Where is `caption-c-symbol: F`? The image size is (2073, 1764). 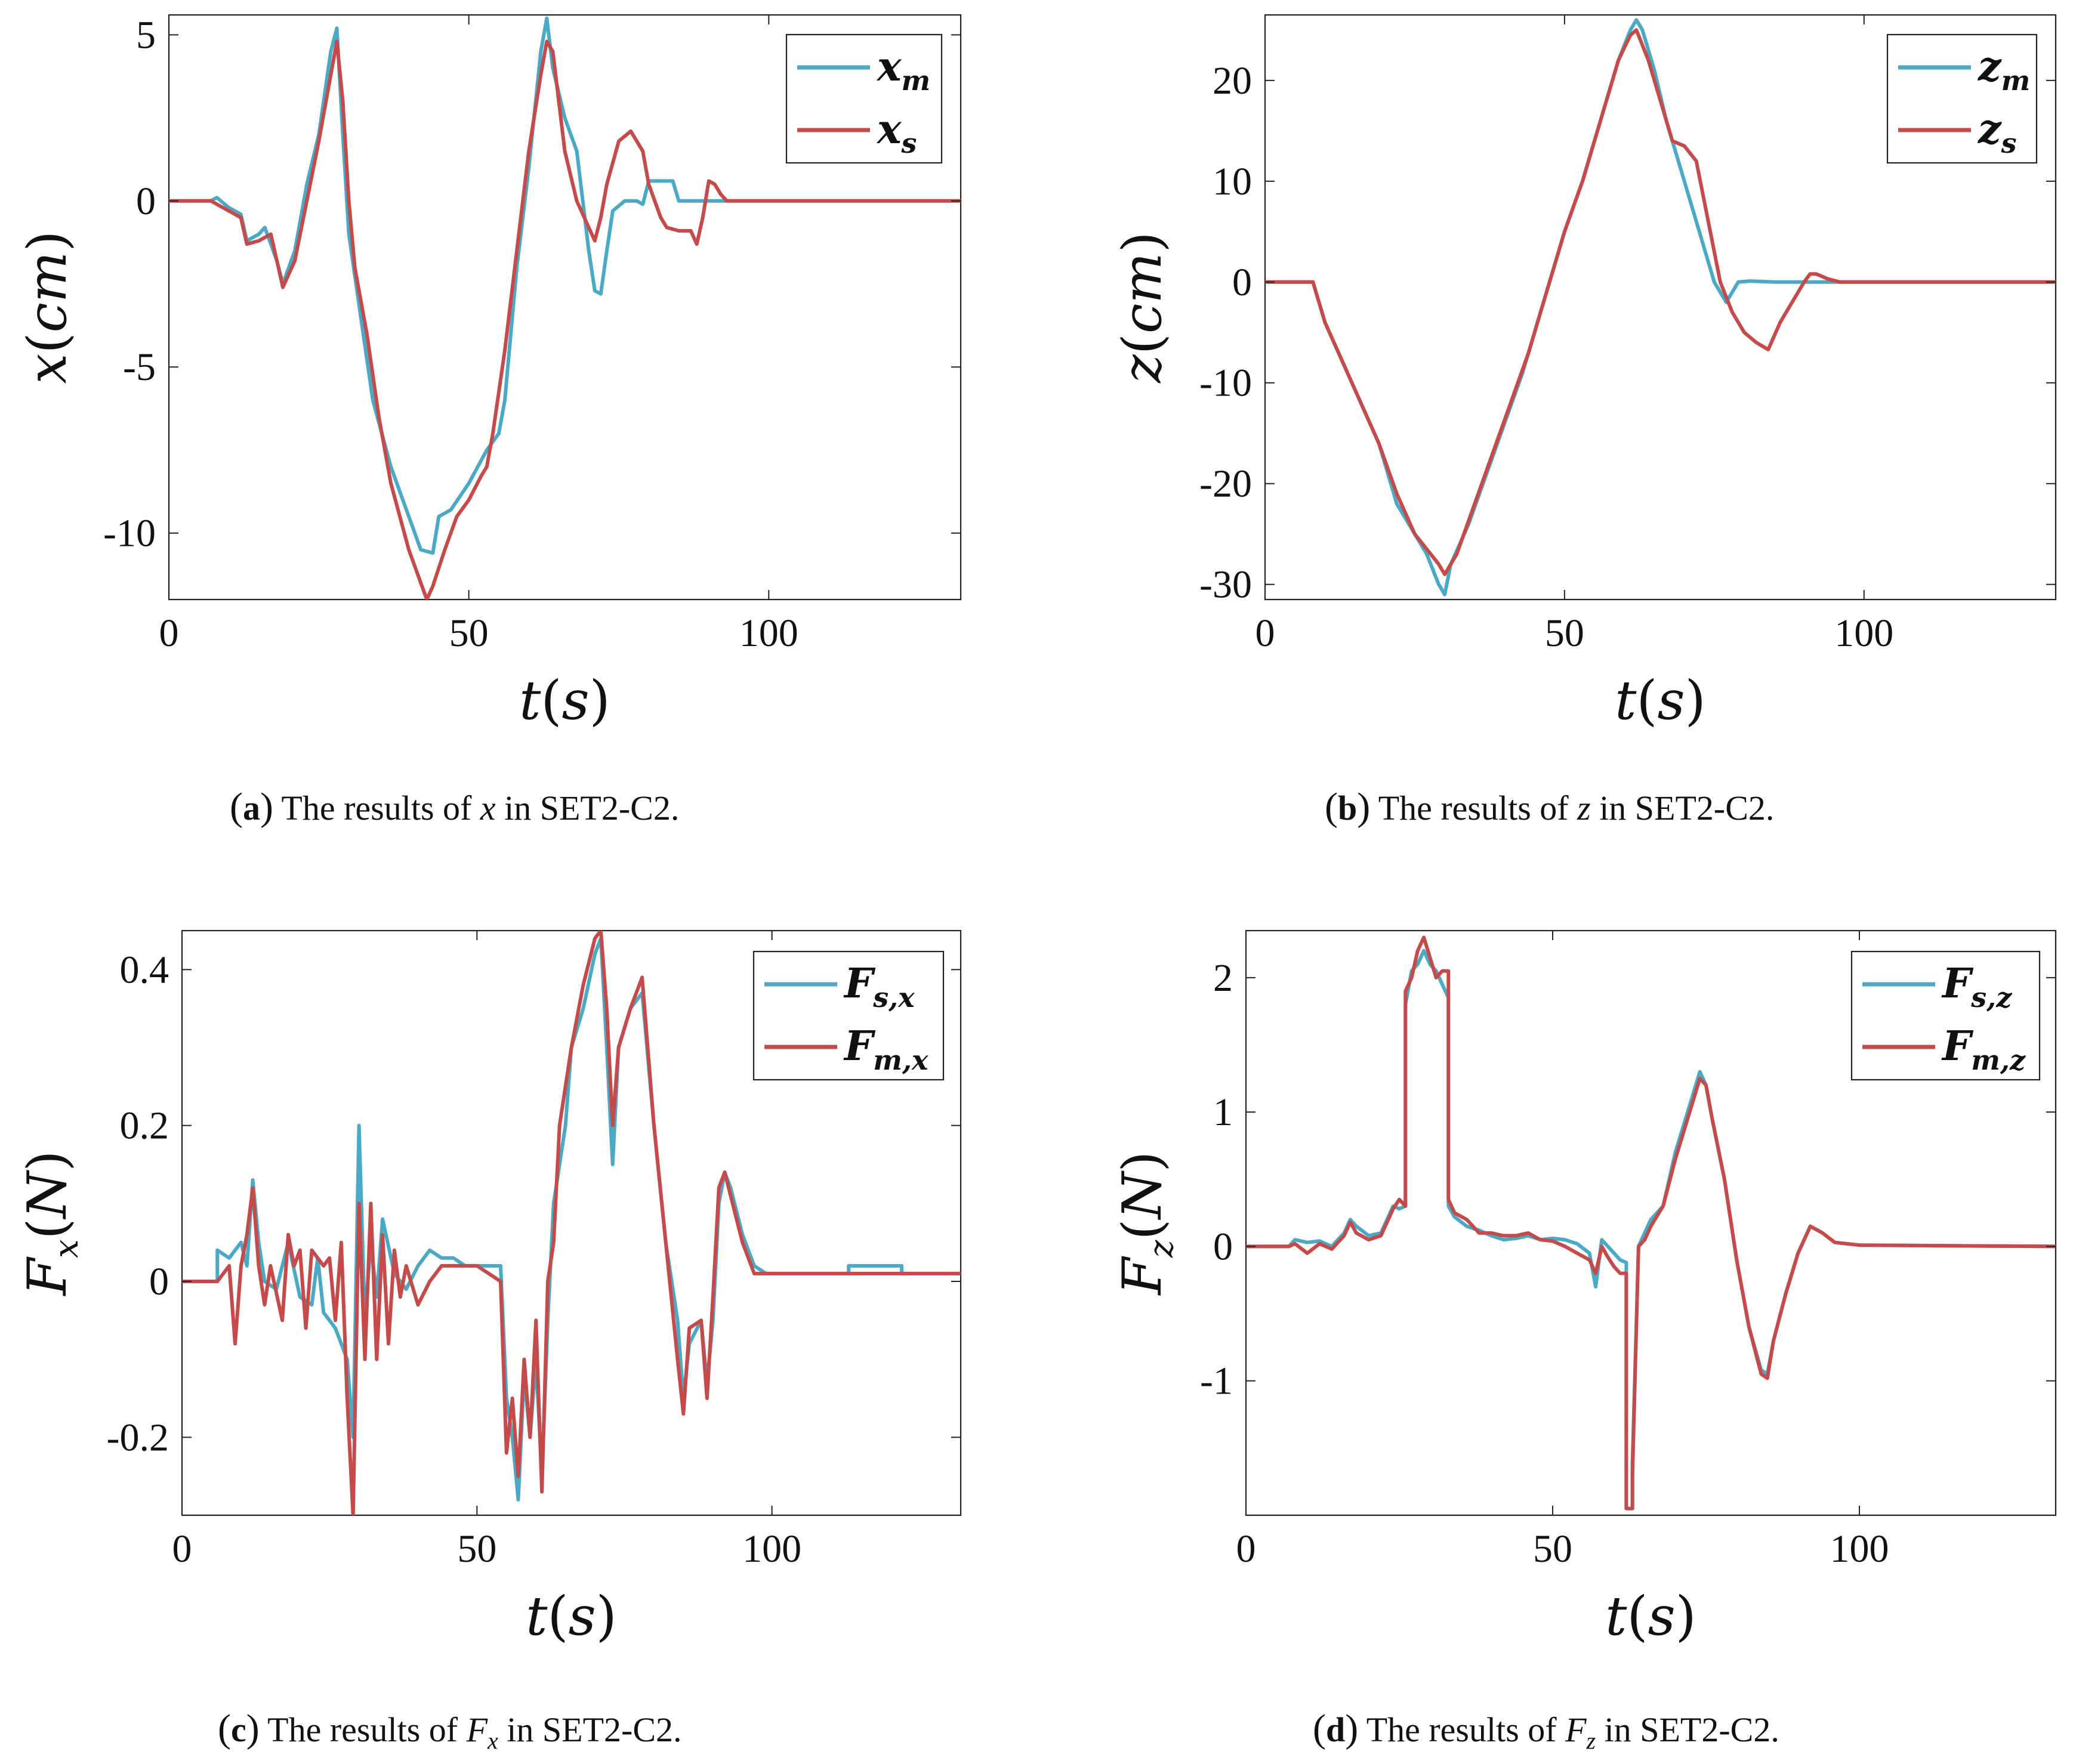
caption-c-symbol: F is located at coordinates (477, 1730).